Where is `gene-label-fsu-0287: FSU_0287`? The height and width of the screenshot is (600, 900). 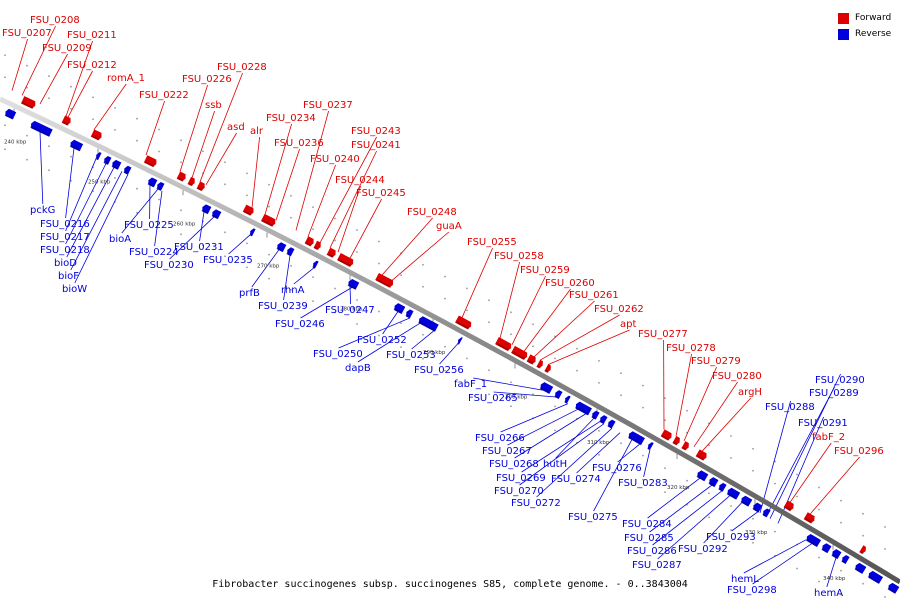 gene-label-fsu-0287: FSU_0287 is located at coordinates (657, 565).